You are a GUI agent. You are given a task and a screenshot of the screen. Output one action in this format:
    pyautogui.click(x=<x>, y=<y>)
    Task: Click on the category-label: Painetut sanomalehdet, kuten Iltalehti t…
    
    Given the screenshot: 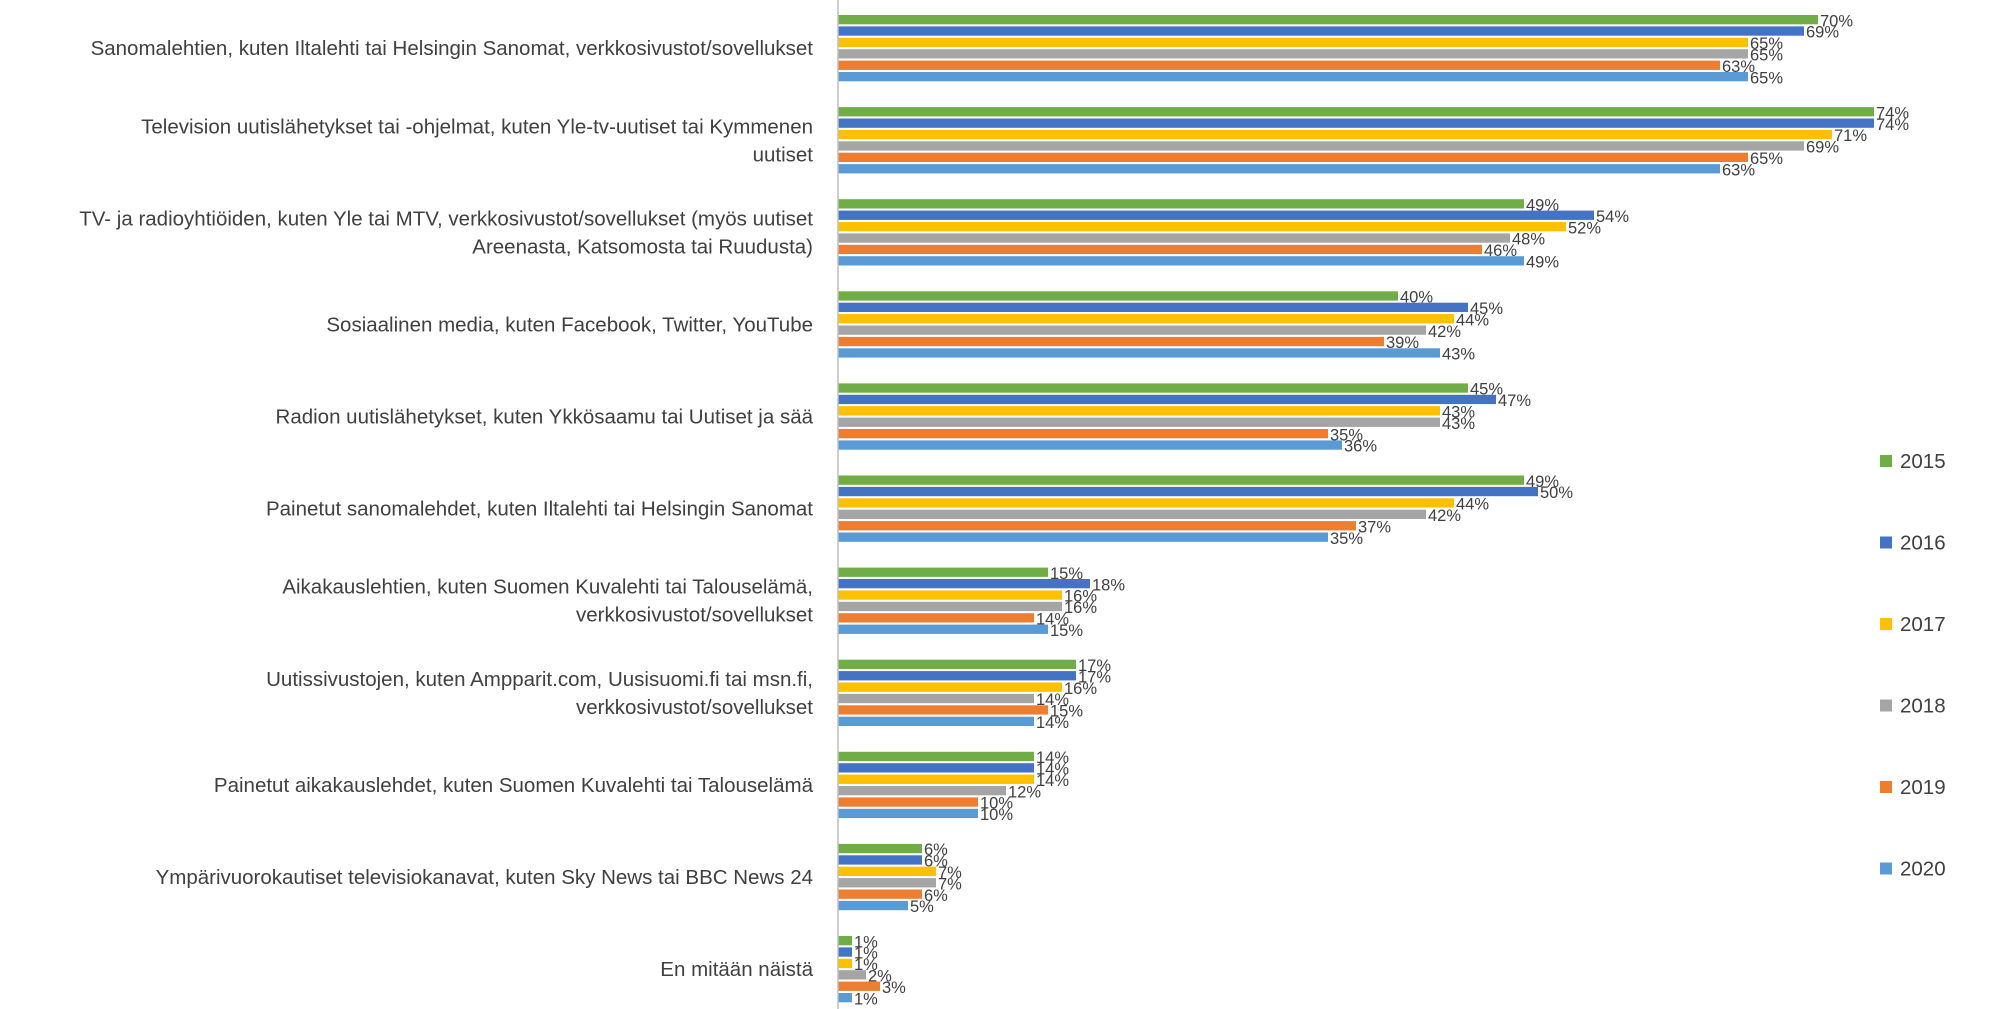 What is the action you would take?
    pyautogui.click(x=539, y=509)
    